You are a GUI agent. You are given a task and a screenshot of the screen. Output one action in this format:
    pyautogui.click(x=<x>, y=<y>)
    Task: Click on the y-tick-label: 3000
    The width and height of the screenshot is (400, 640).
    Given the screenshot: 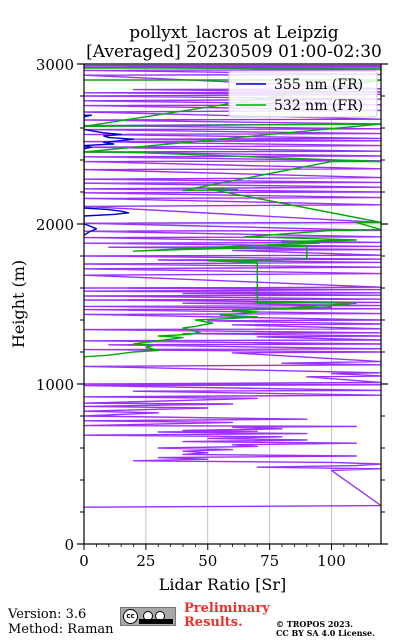 What is the action you would take?
    pyautogui.click(x=55, y=65)
    